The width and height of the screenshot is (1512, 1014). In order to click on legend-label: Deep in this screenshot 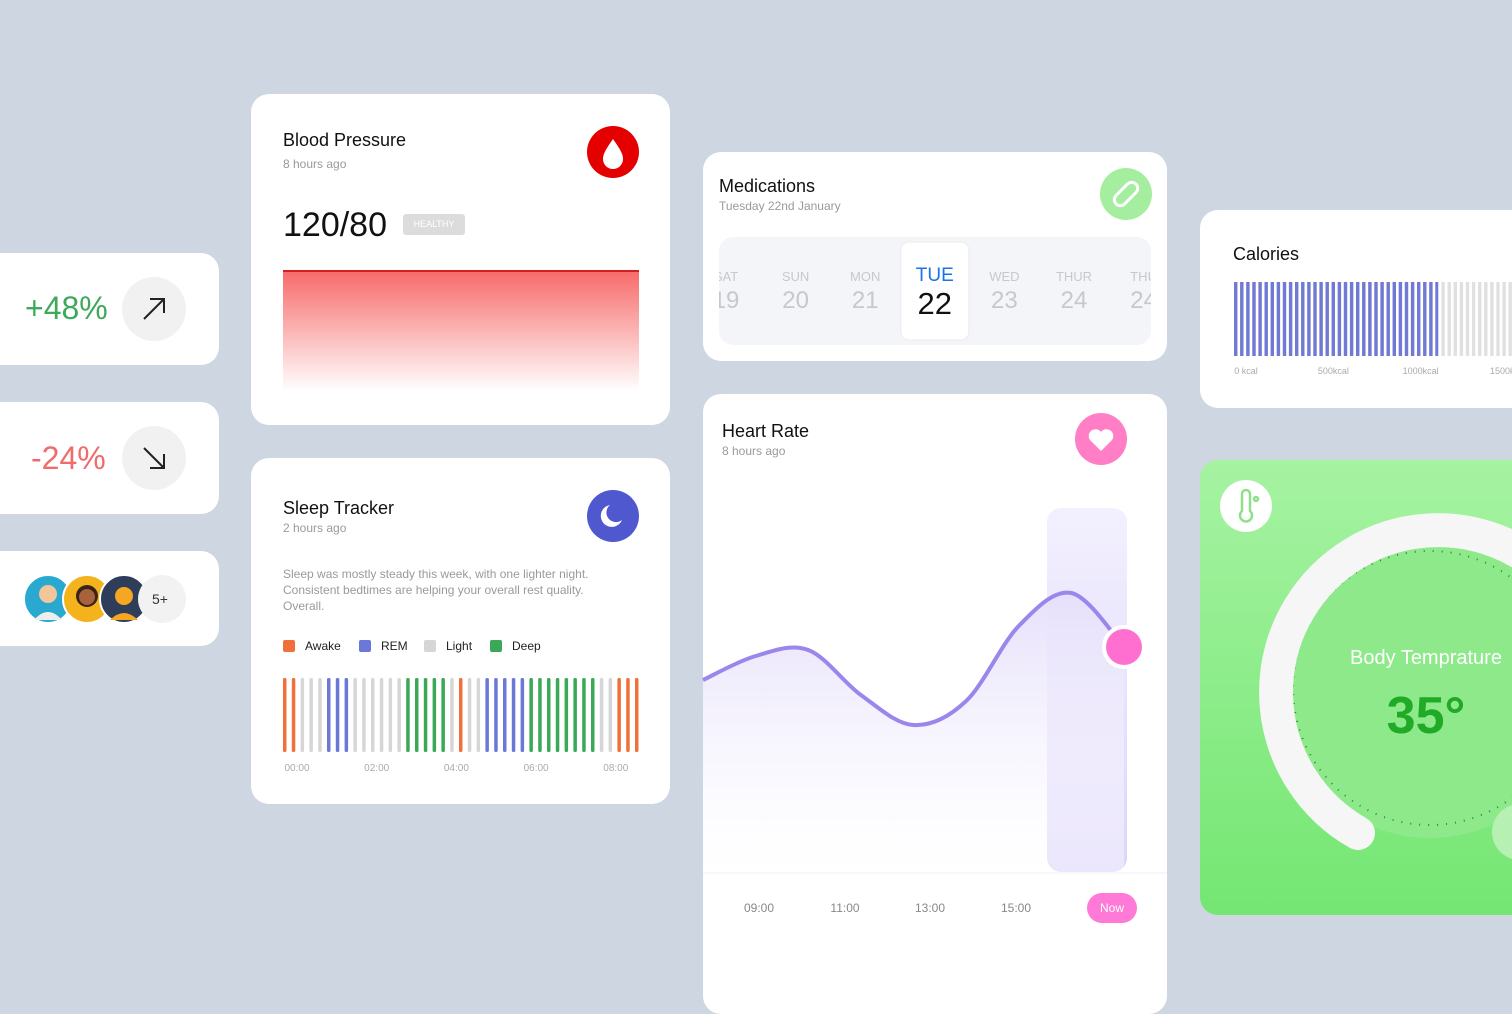, I will do `click(526, 646)`.